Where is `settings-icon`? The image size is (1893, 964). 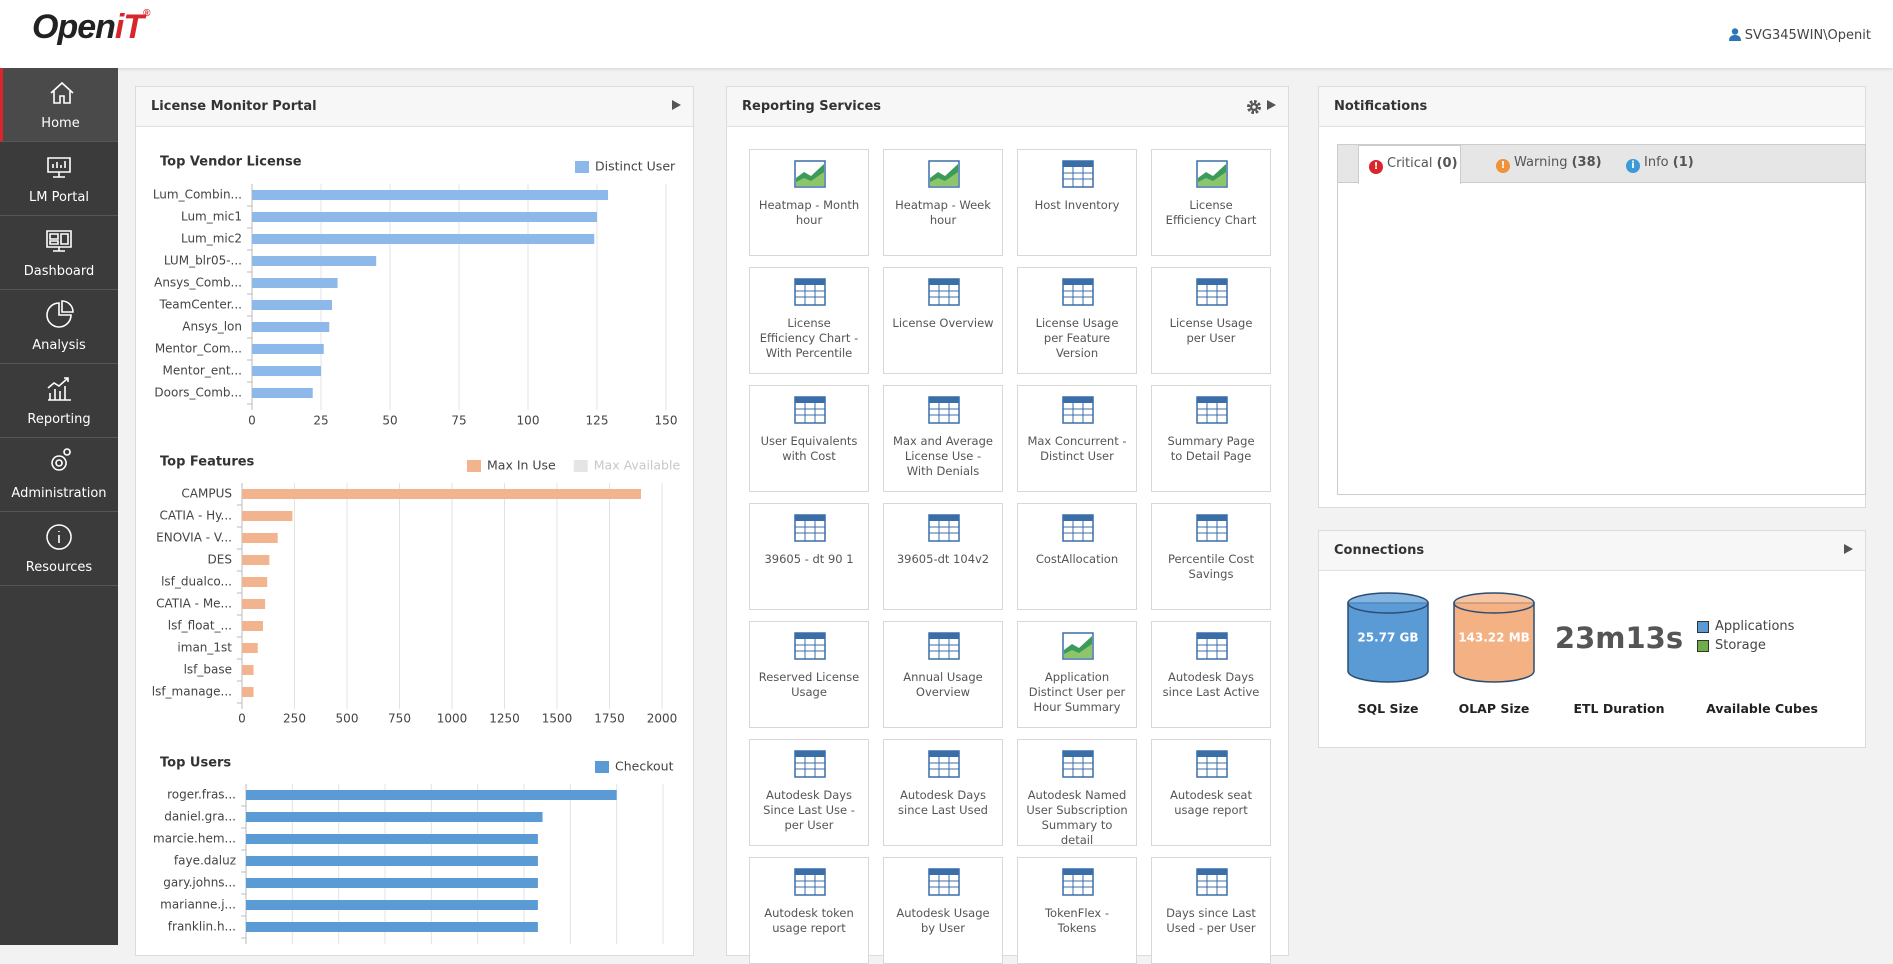 settings-icon is located at coordinates (1254, 107).